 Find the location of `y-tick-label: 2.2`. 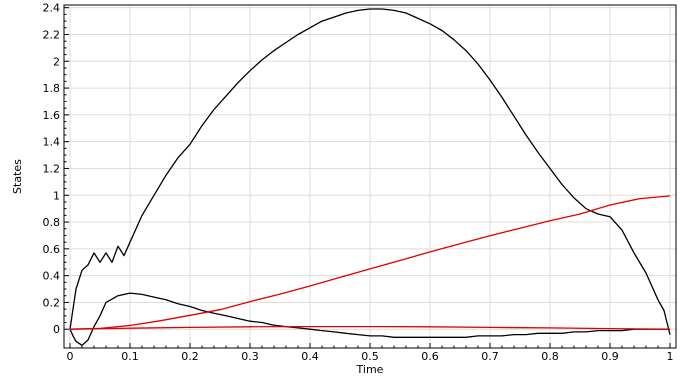

y-tick-label: 2.2 is located at coordinates (52, 34).